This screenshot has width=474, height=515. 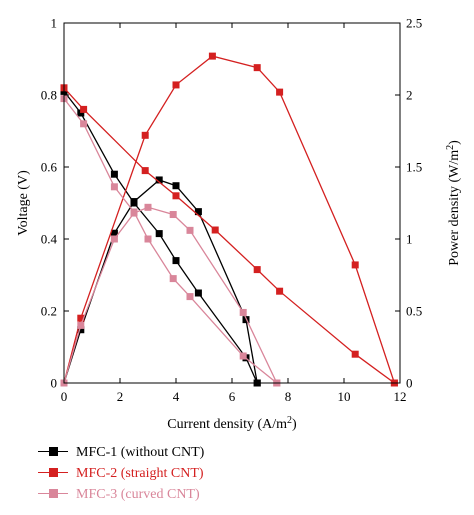 What do you see at coordinates (140, 473) in the screenshot?
I see `legend-label-mfc2: MFC-2 (straight CNT)` at bounding box center [140, 473].